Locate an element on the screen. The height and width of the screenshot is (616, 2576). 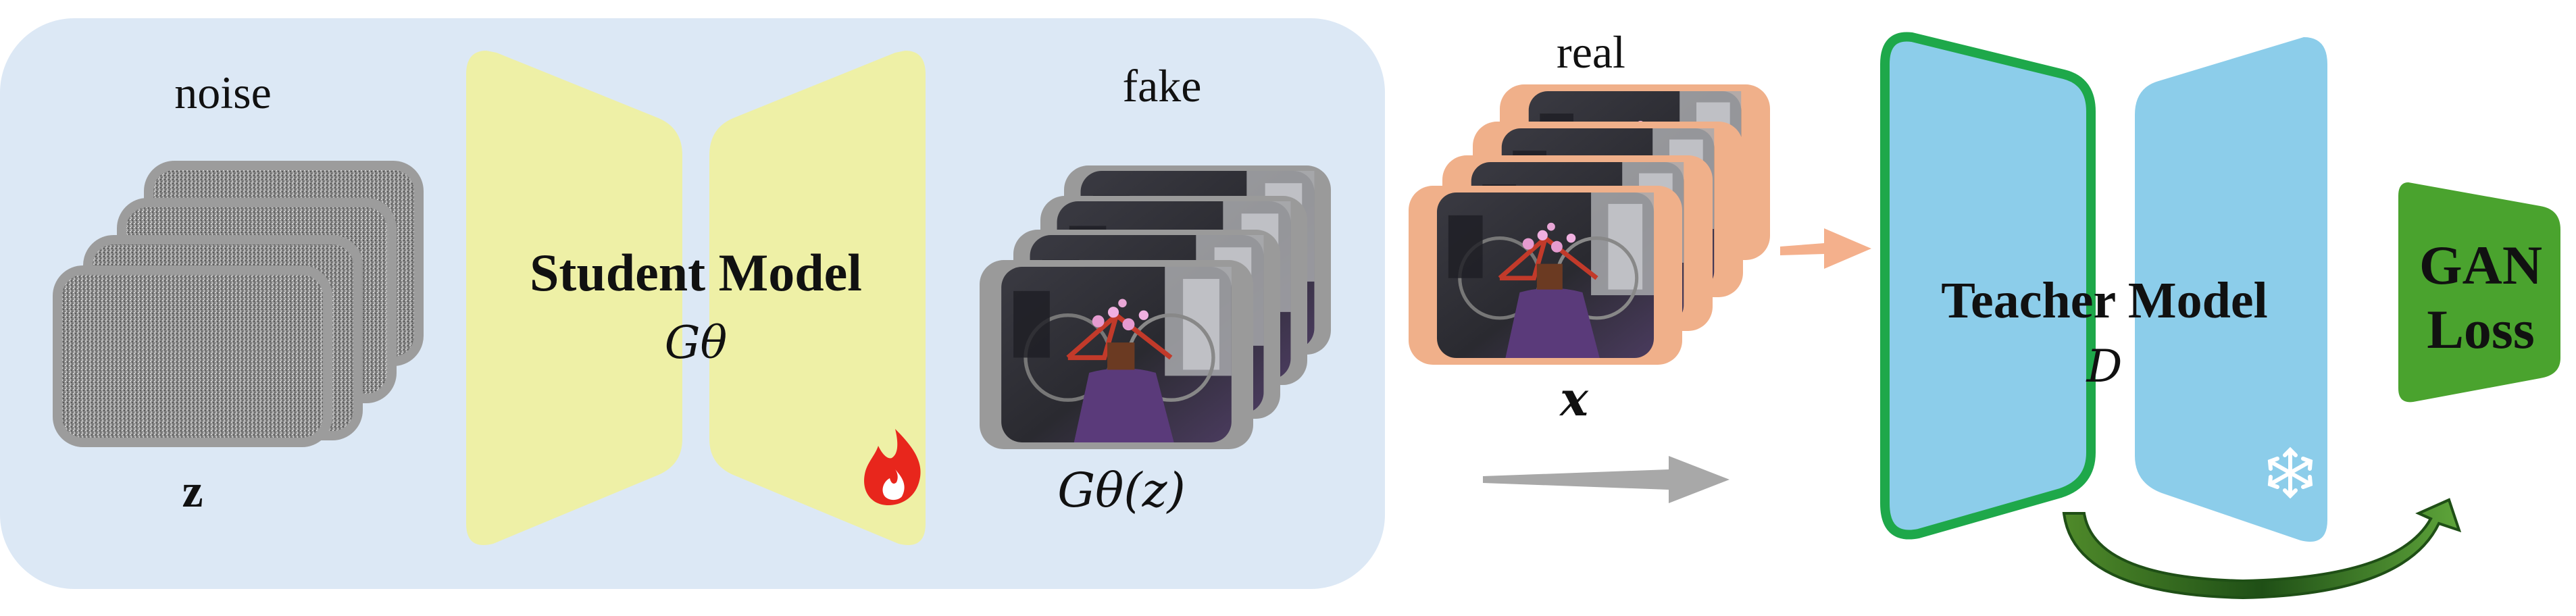
teacher-to-loss-curve-arrow is located at coordinates (2262, 549).